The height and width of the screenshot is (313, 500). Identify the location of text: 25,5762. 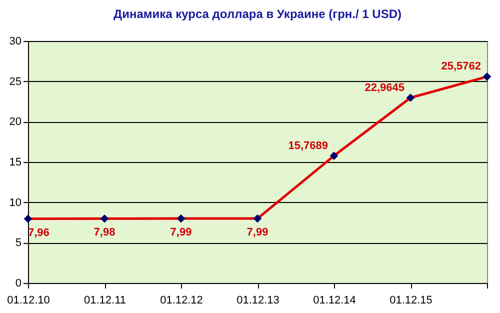
(461, 66).